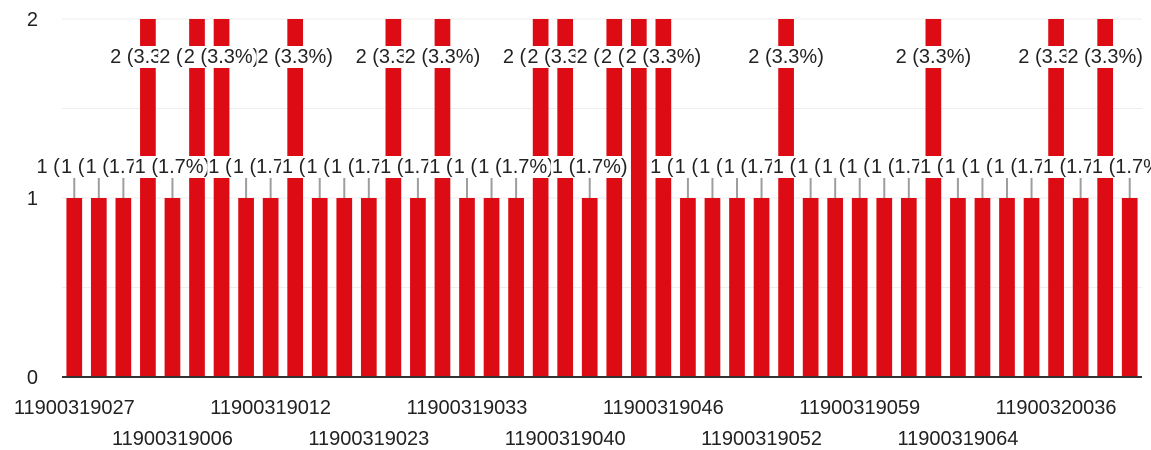 The height and width of the screenshot is (450, 1151). I want to click on x-tick-label: 11900319046, so click(663, 408).